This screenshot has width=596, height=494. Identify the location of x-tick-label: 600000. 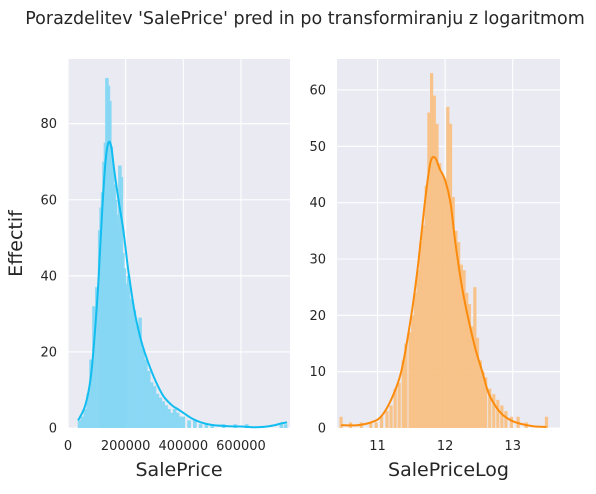
(241, 446).